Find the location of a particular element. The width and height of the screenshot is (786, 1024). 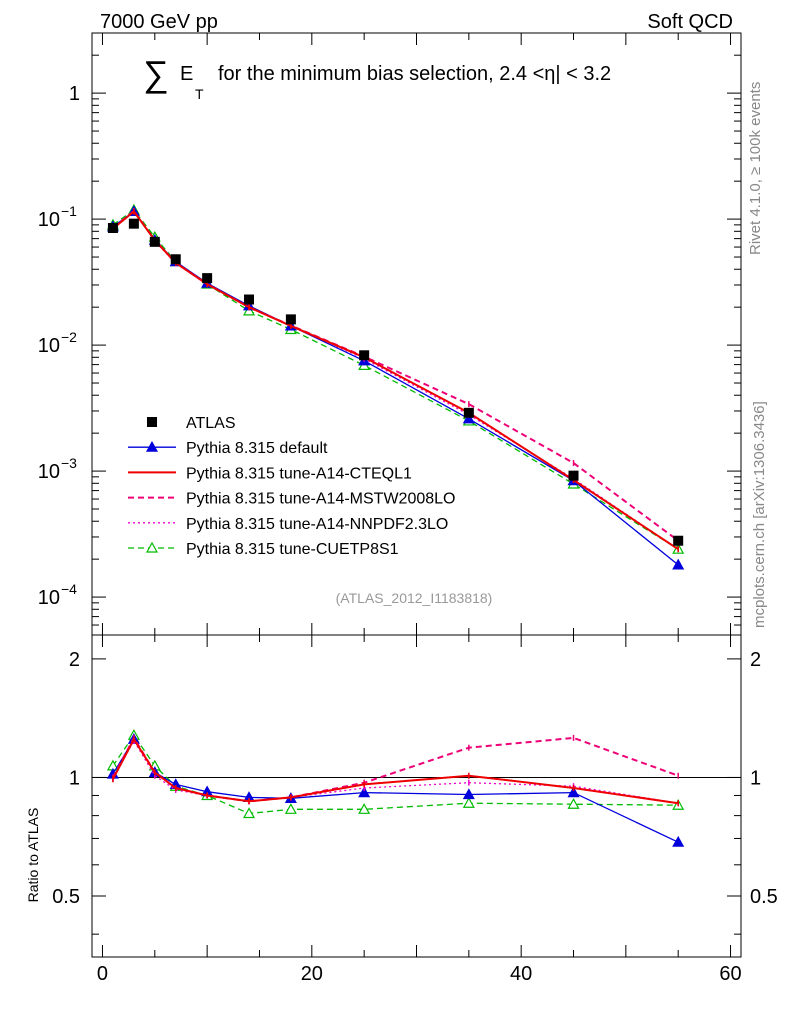

ratio-line-nnpdf is located at coordinates (395, 771).